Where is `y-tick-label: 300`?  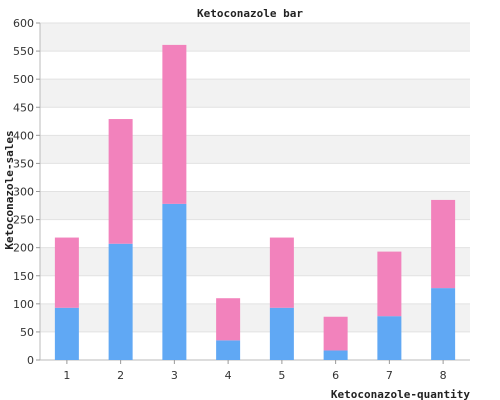 y-tick-label: 300 is located at coordinates (23, 192).